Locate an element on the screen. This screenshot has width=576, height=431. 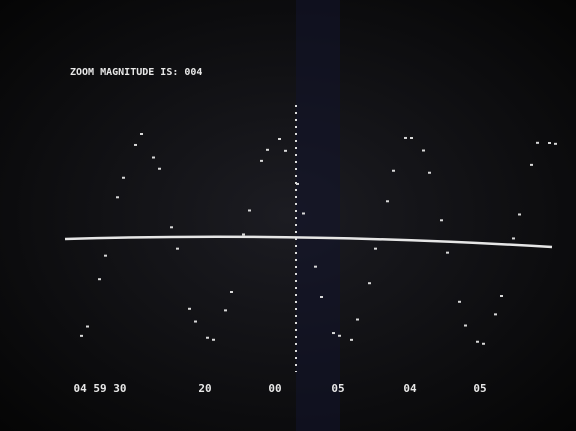
baseline-trace is located at coordinates (308, 242).